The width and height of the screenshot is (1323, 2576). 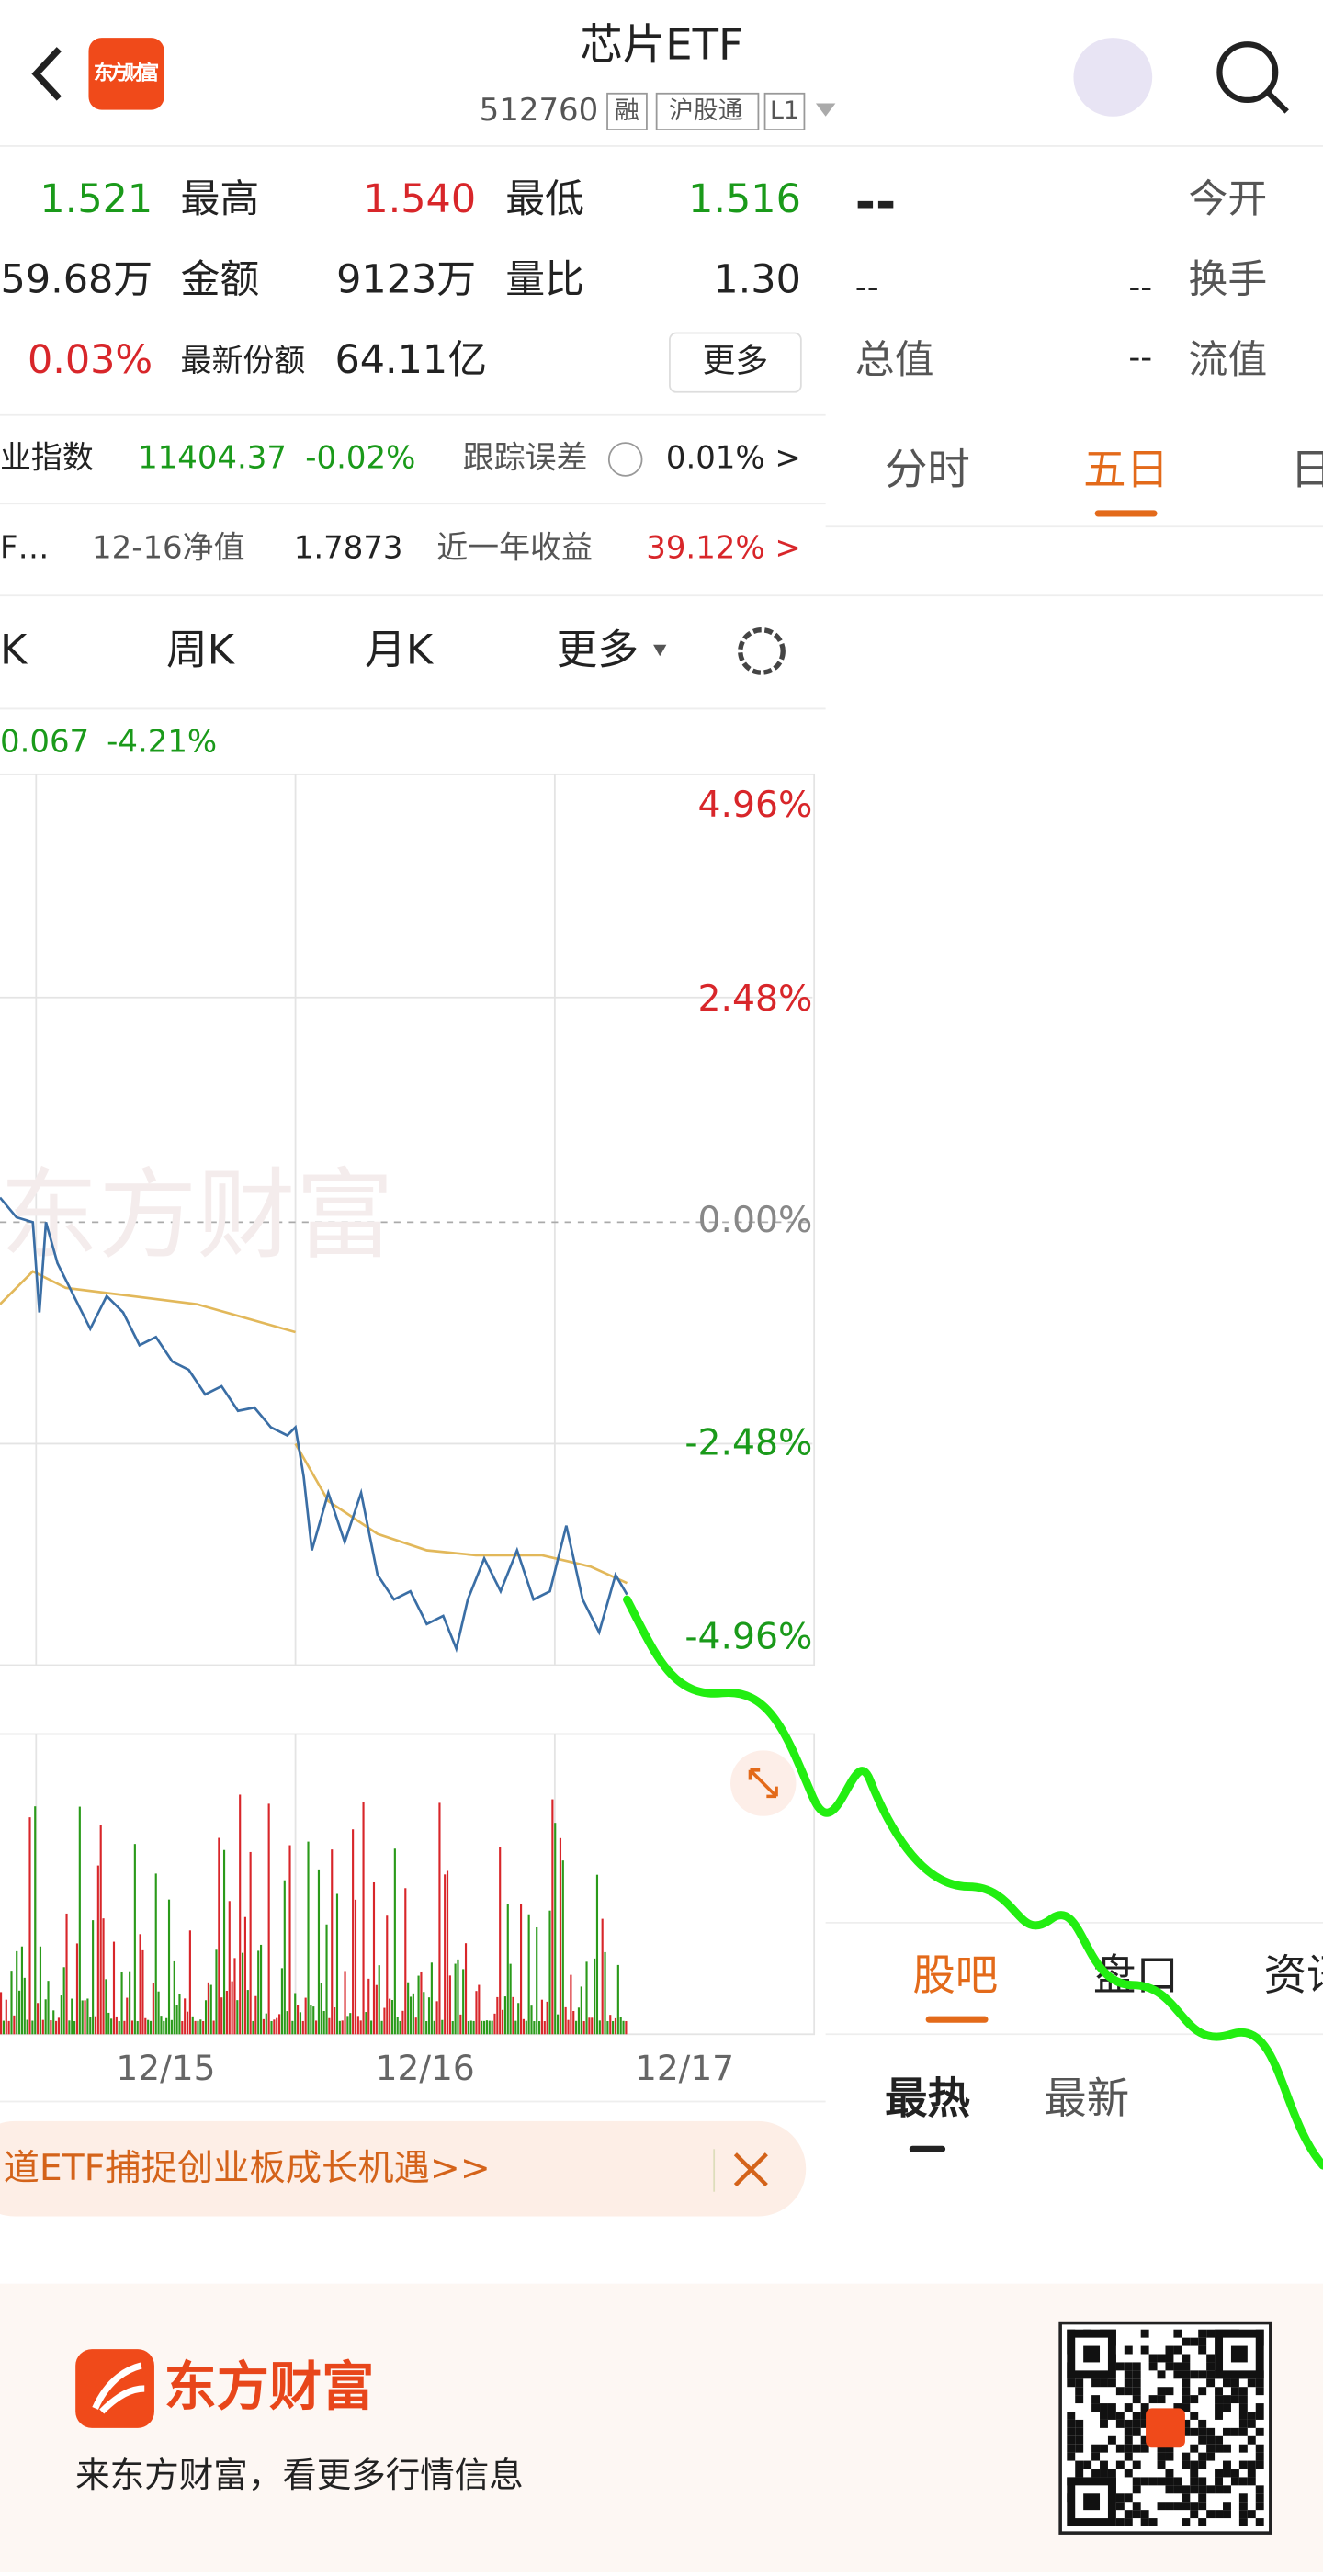 I want to click on quote: 1.521, so click(x=96, y=199).